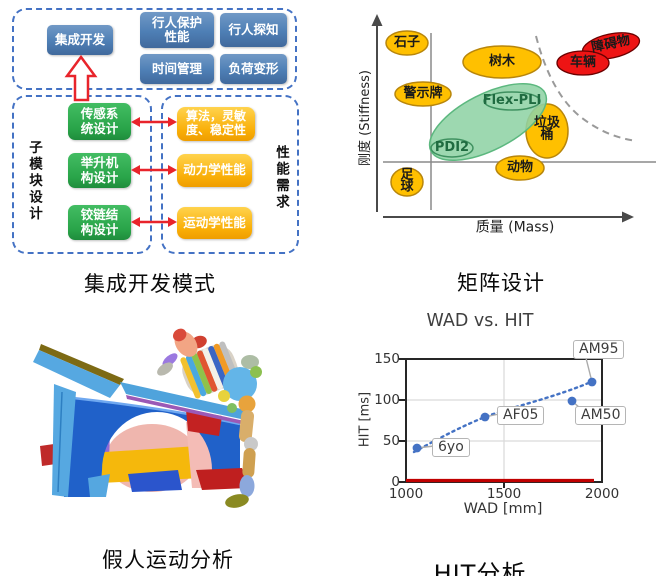 Image resolution: width=661 pixels, height=576 pixels. What do you see at coordinates (253, 69) in the screenshot?
I see `box-load-deformation: 负荷变形` at bounding box center [253, 69].